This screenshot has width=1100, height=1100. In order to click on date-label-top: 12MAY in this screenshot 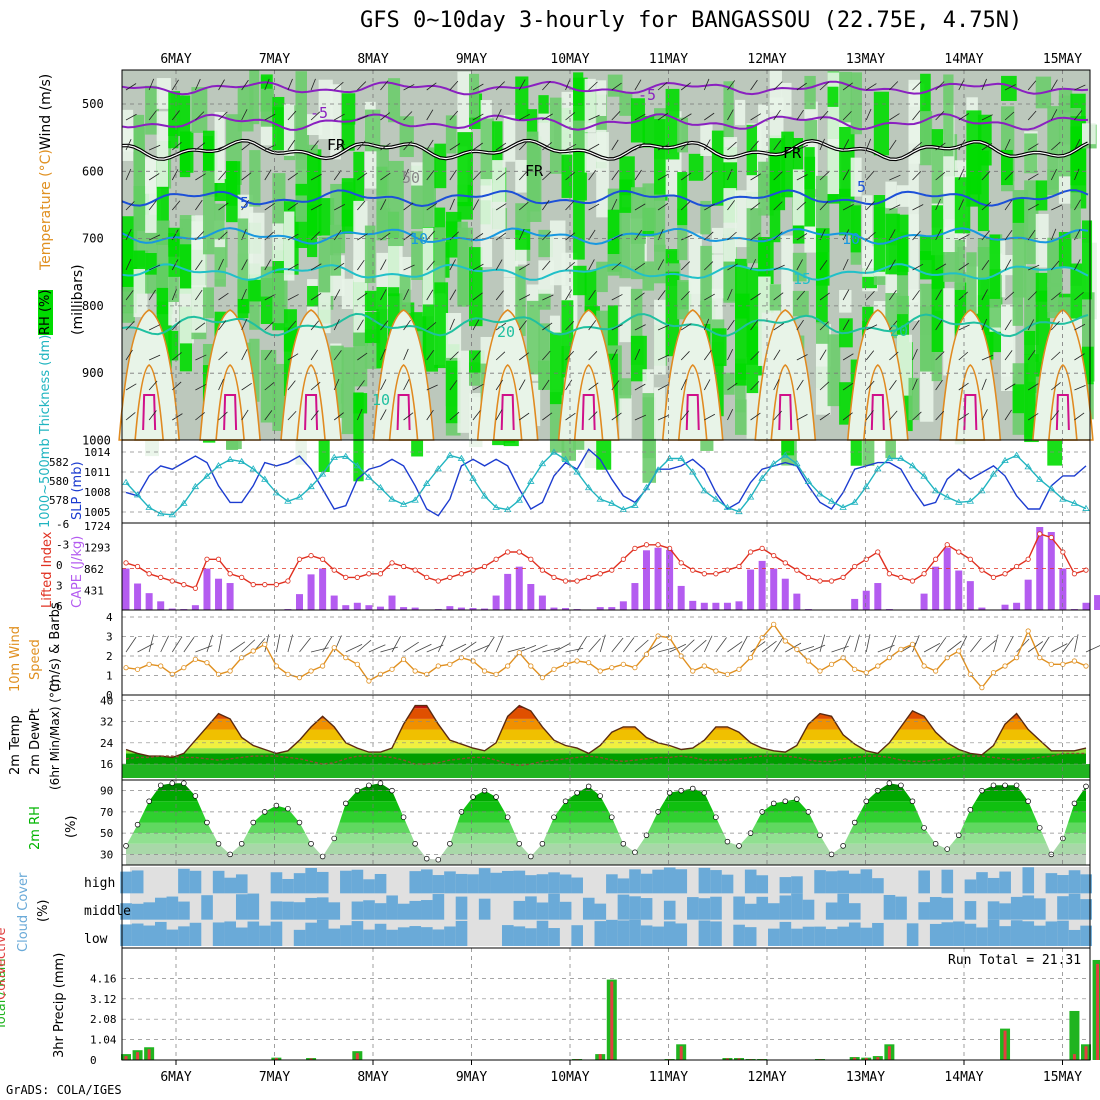, I will do `click(766, 59)`.